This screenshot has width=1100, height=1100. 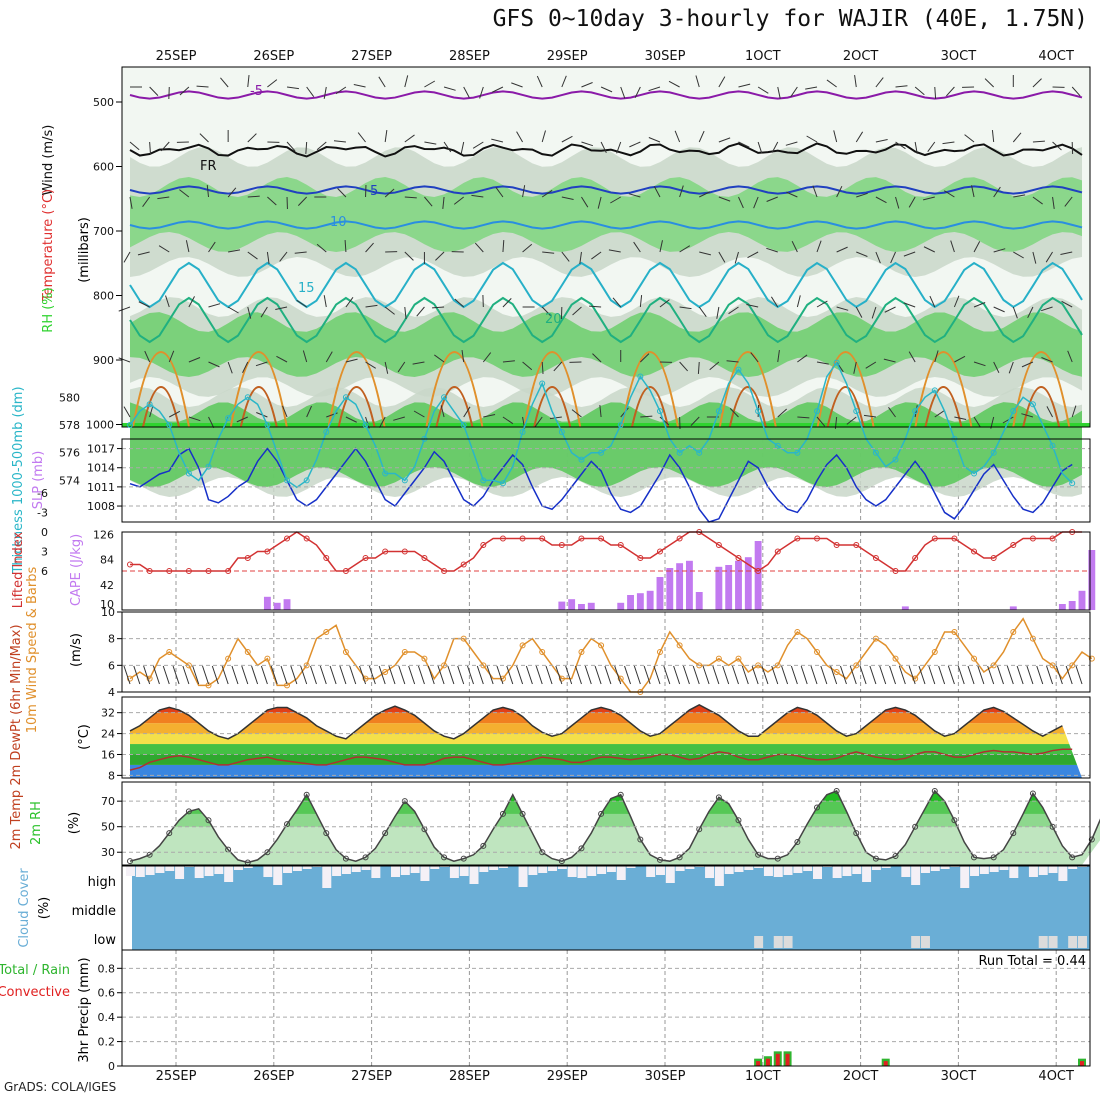 What do you see at coordinates (763, 56) in the screenshot?
I see `date-label-top: 1OCT` at bounding box center [763, 56].